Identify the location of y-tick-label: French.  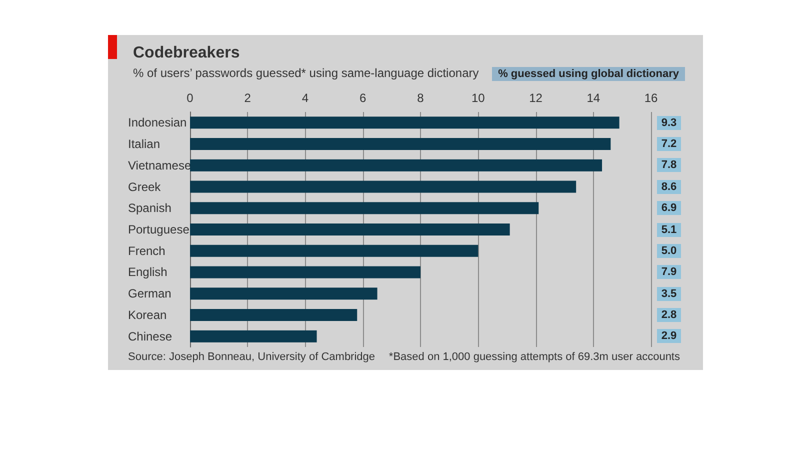
(147, 251).